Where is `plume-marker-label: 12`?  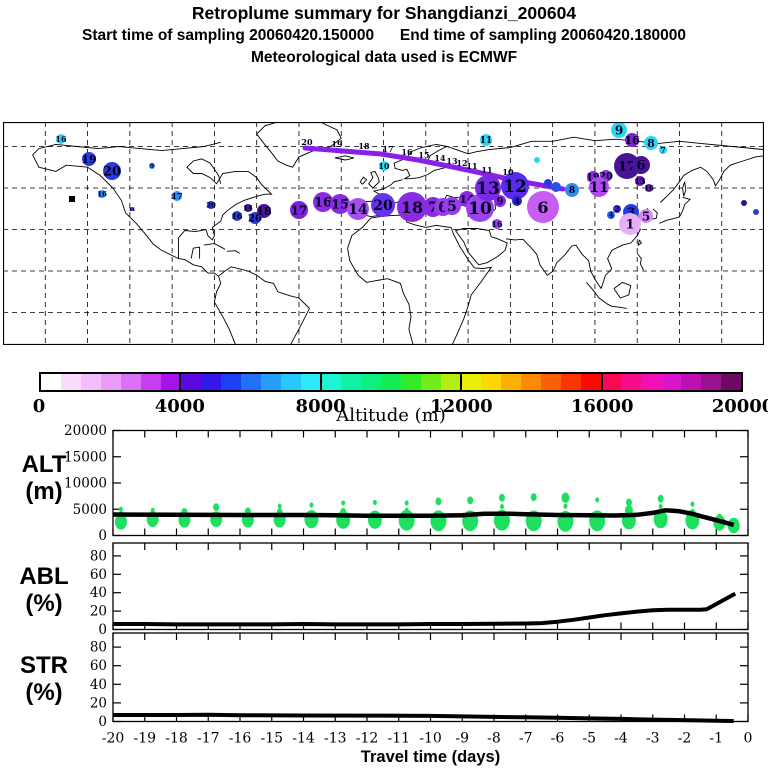
plume-marker-label: 12 is located at coordinates (515, 187).